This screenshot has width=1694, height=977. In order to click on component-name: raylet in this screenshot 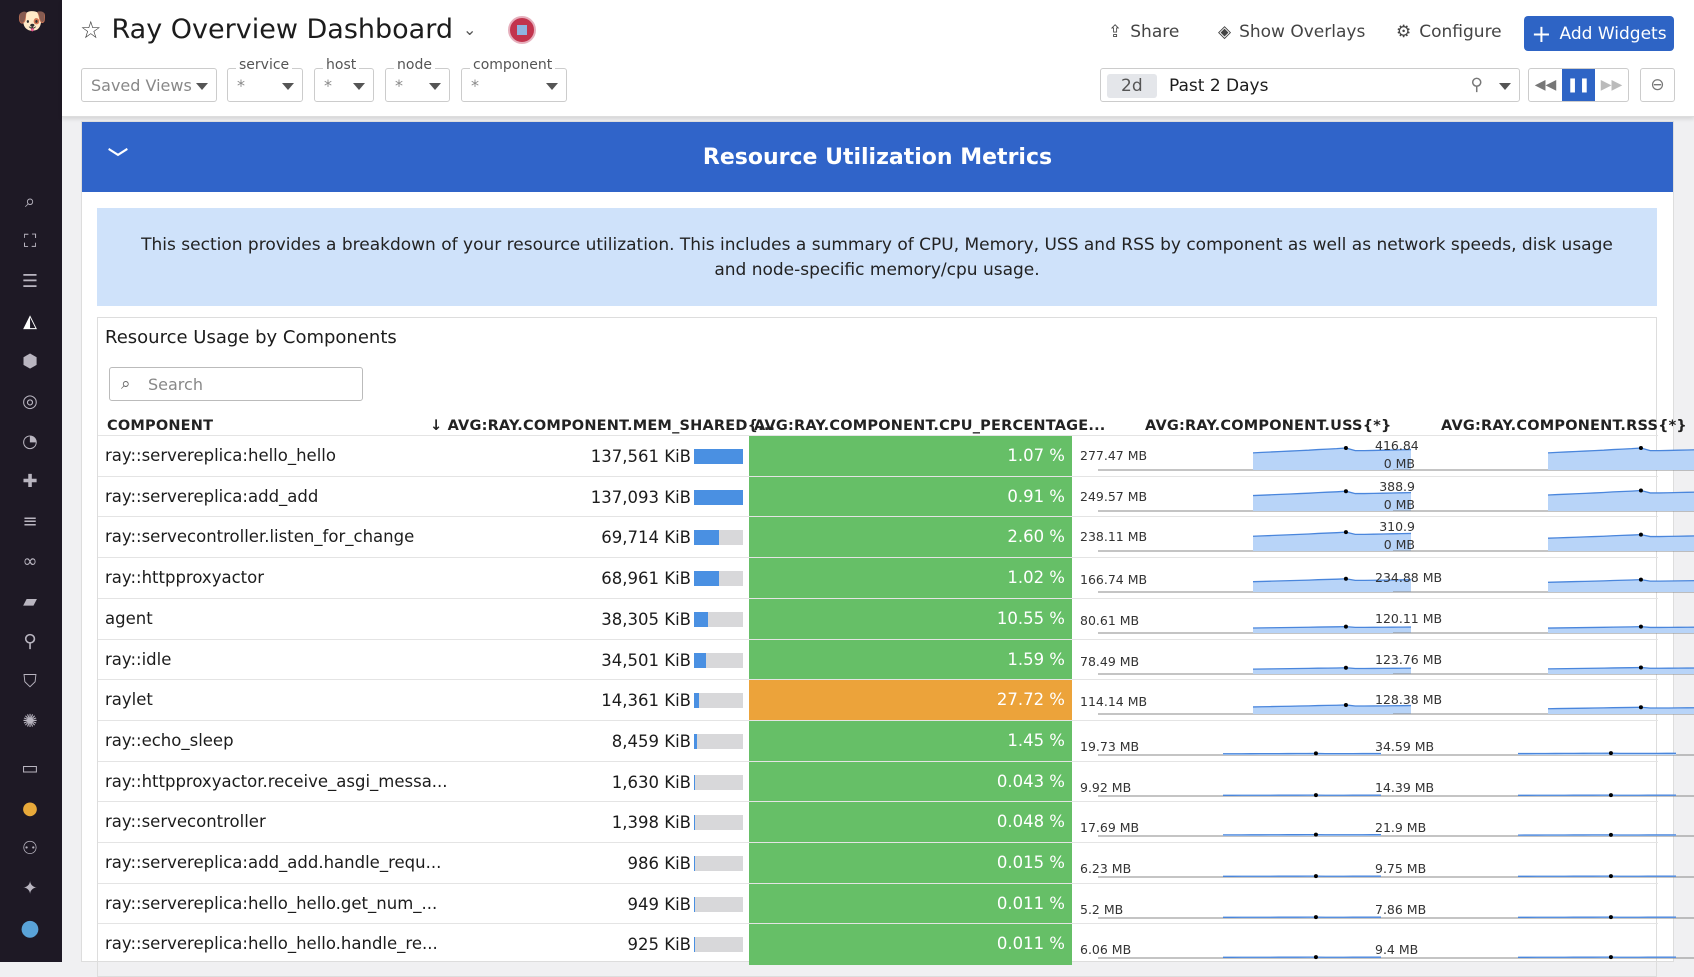, I will do `click(129, 700)`.